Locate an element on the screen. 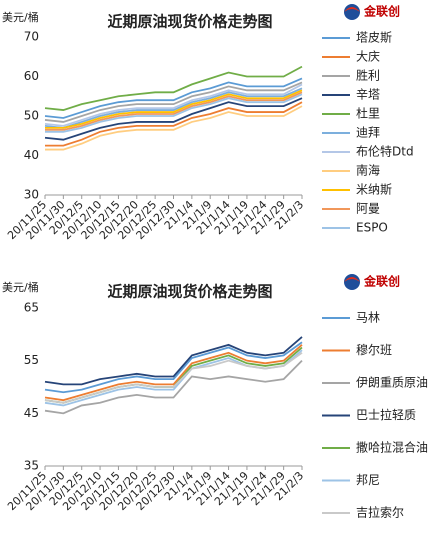  legend-label: 穆尔班 is located at coordinates (374, 349).